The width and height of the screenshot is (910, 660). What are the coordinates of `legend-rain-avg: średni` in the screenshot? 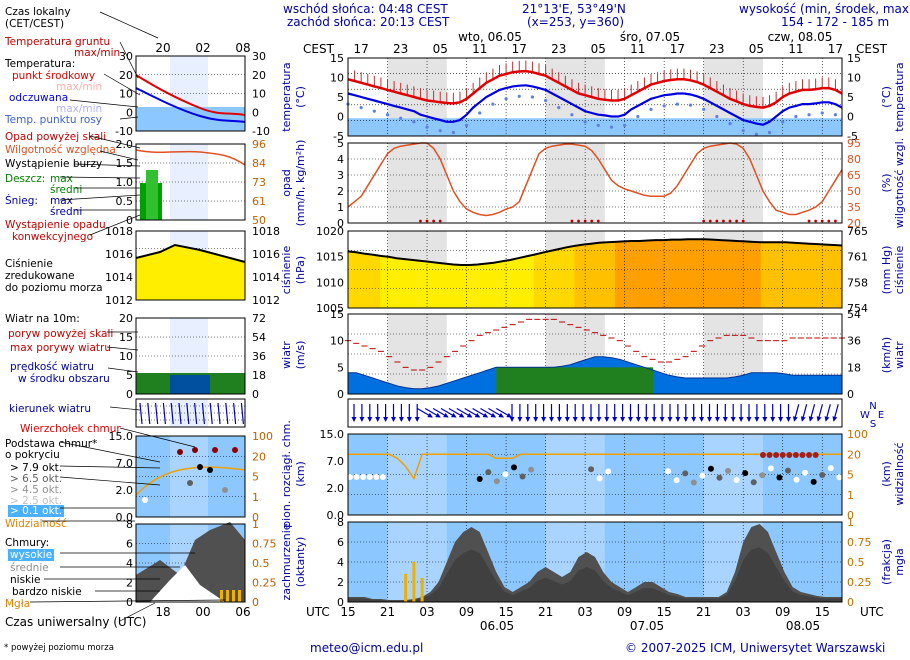 It's located at (66, 190).